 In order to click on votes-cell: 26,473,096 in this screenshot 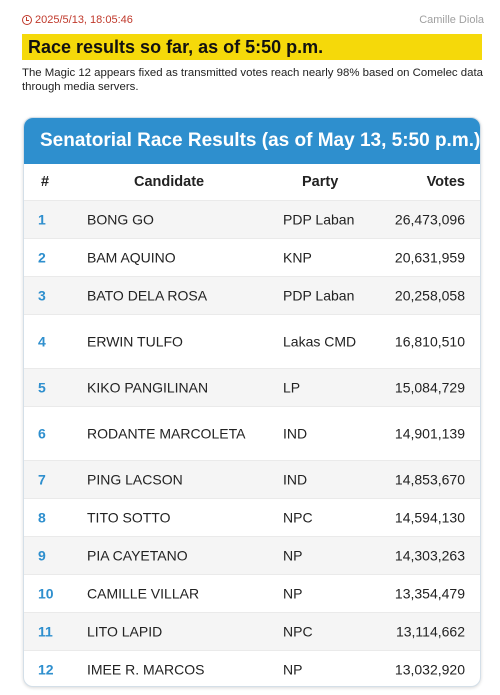, I will do `click(429, 219)`.